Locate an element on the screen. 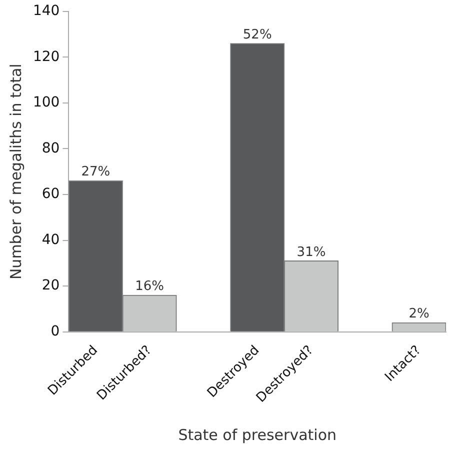 The image size is (452, 459). annotation: 27% is located at coordinates (95, 172).